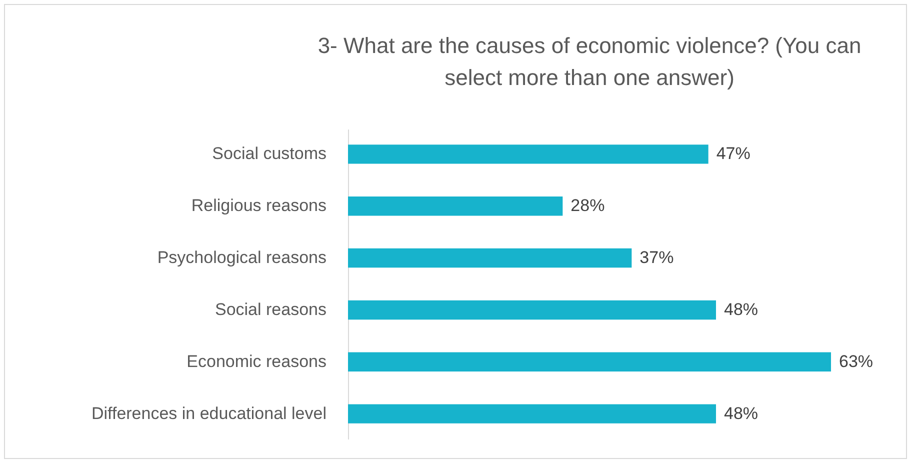  Describe the element at coordinates (270, 309) in the screenshot. I see `y-tick-label: Social reasons` at that location.